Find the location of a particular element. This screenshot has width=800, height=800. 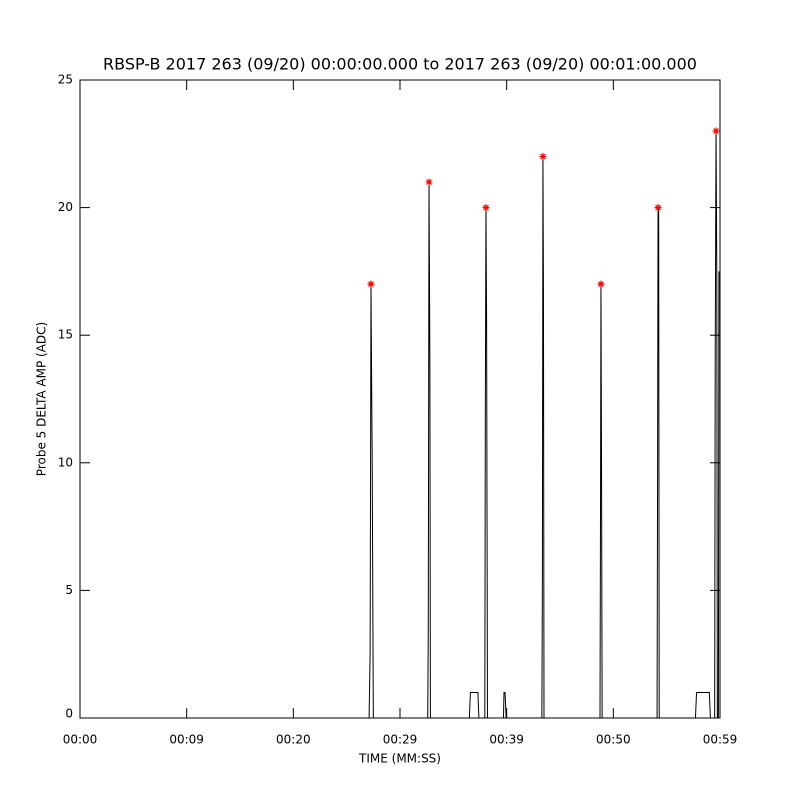

y-tick-label: 20 is located at coordinates (65, 207).